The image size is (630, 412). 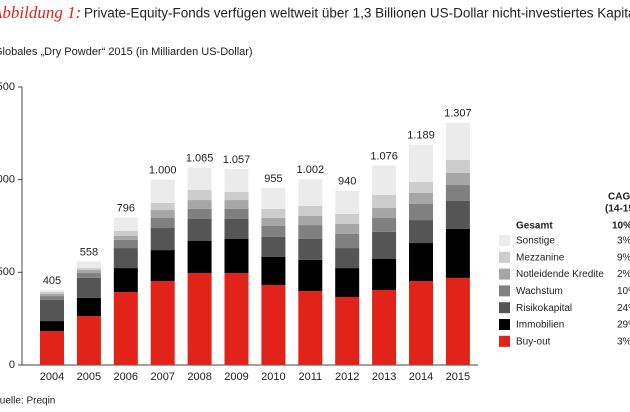 I want to click on x-tick-label: 2013, so click(x=384, y=377).